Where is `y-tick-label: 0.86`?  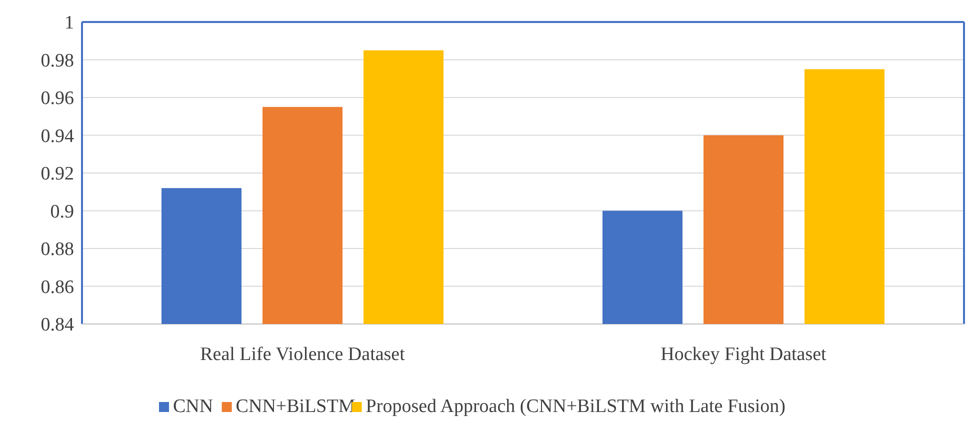 y-tick-label: 0.86 is located at coordinates (57, 287).